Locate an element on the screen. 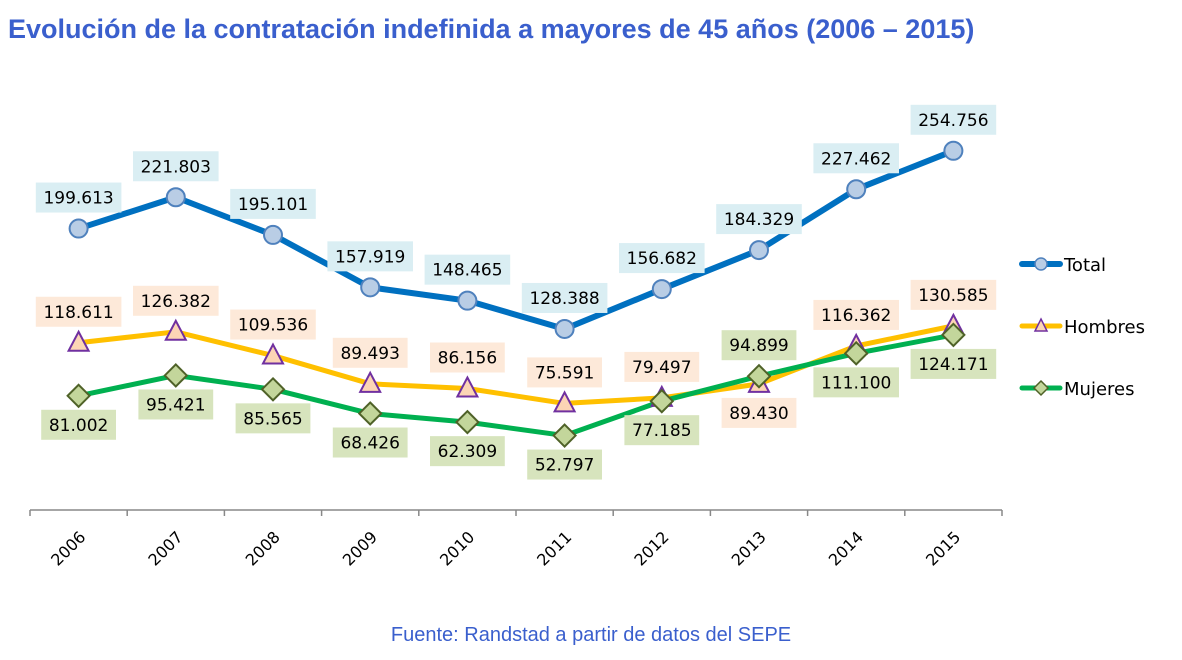 This screenshot has height=660, width=1182. legend-label: Total is located at coordinates (1084, 265).